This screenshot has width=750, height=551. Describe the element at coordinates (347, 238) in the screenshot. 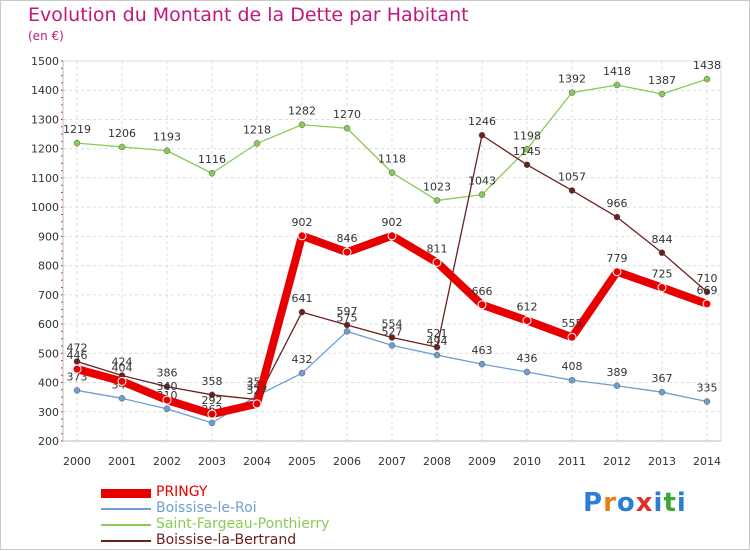

I see `data-label: 846` at that location.